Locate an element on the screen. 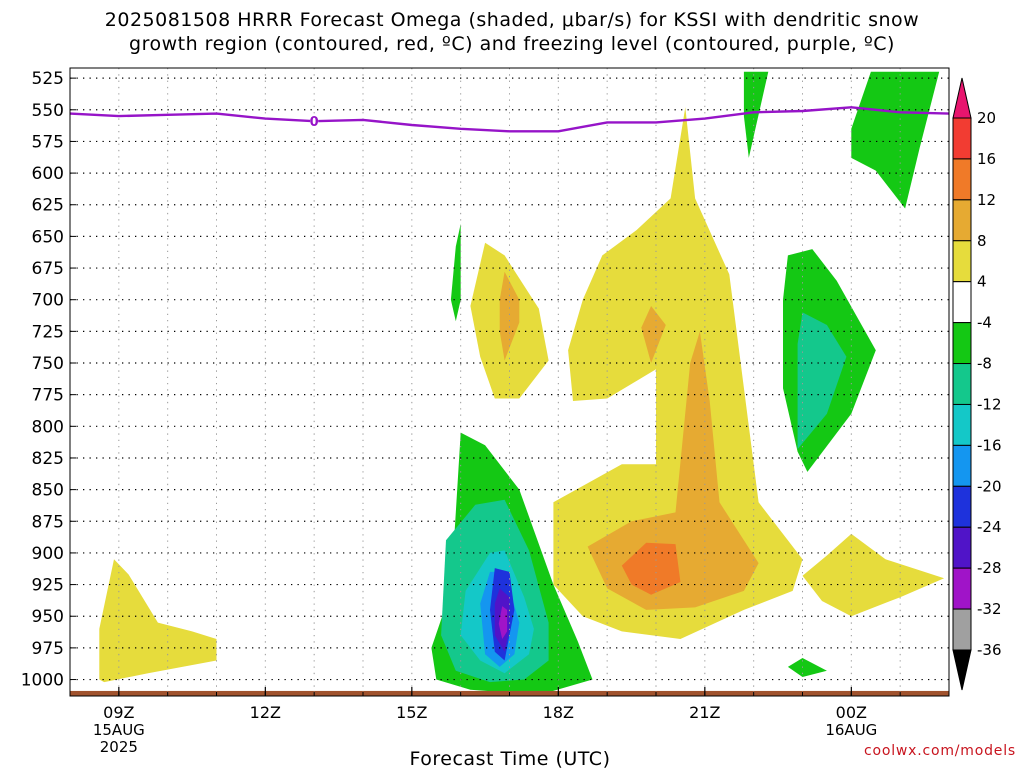 This screenshot has width=1024, height=768. x-tick-sublabel-16AUG: 16AUG is located at coordinates (851, 730).